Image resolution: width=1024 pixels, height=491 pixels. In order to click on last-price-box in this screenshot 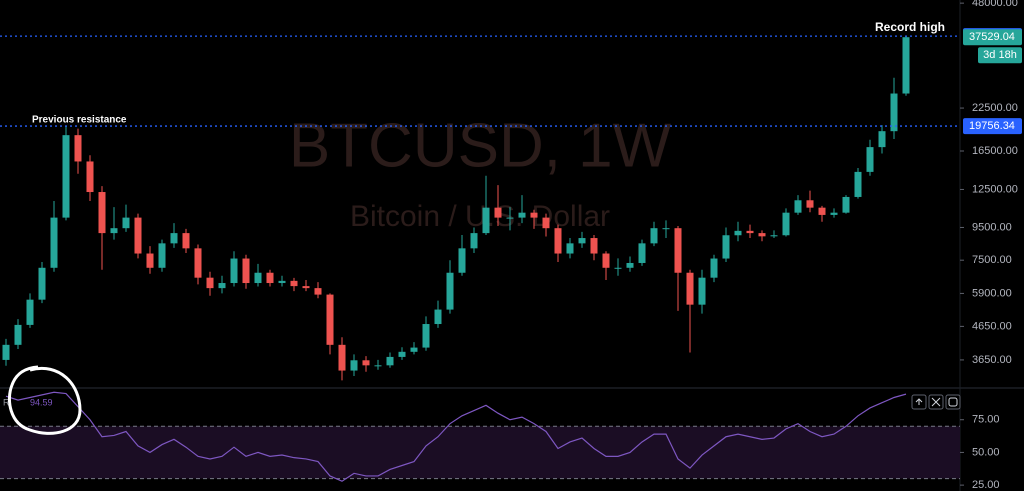, I will do `click(992, 37)`.